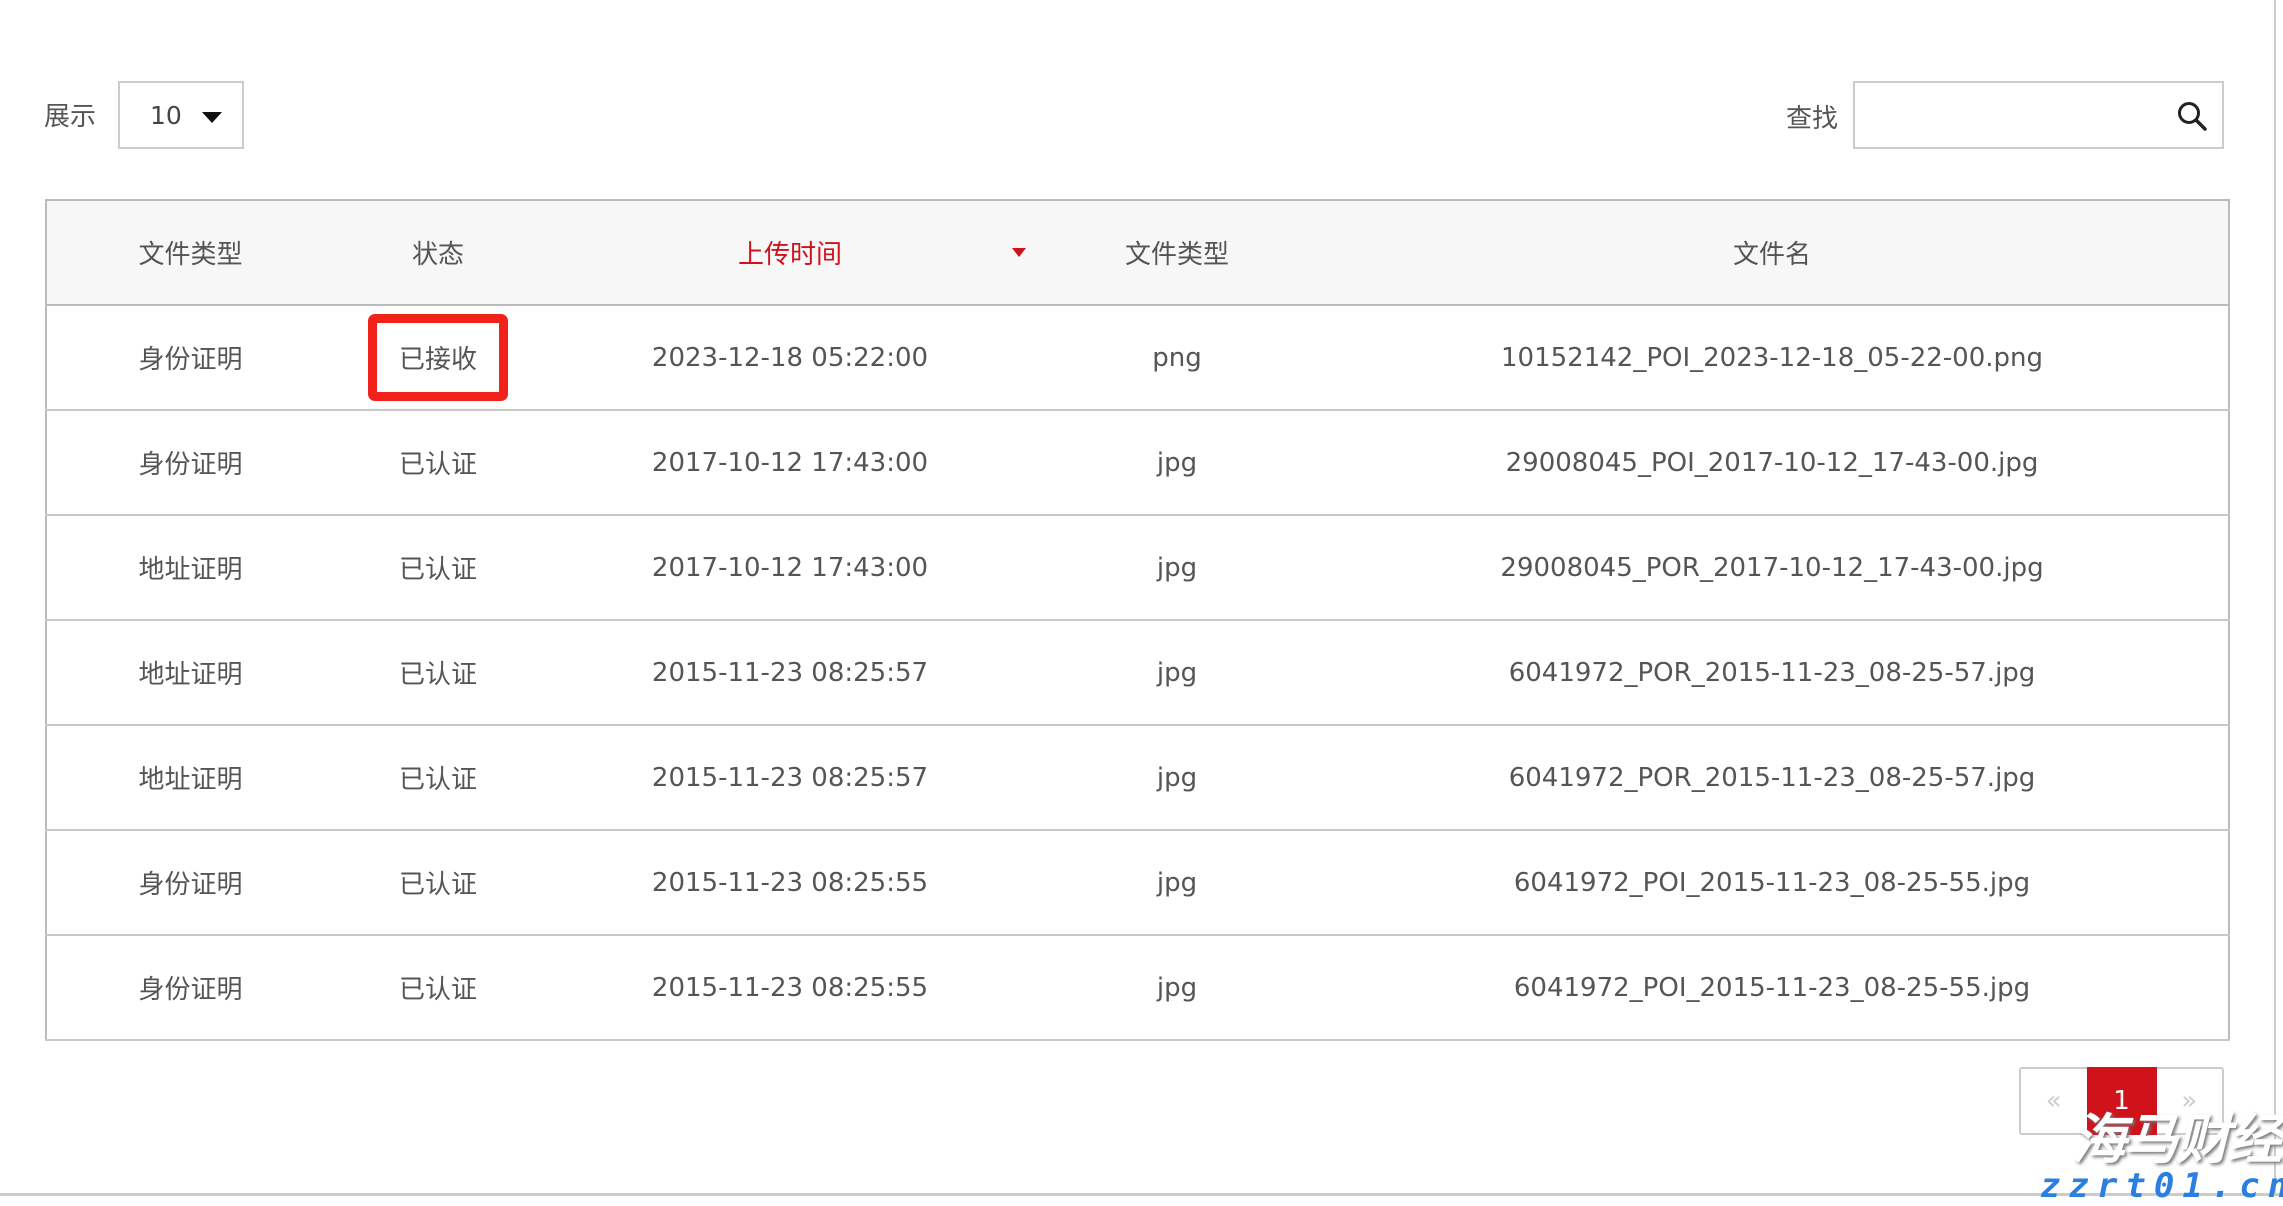  I want to click on header-file-type: 文件类型, so click(1177, 253).